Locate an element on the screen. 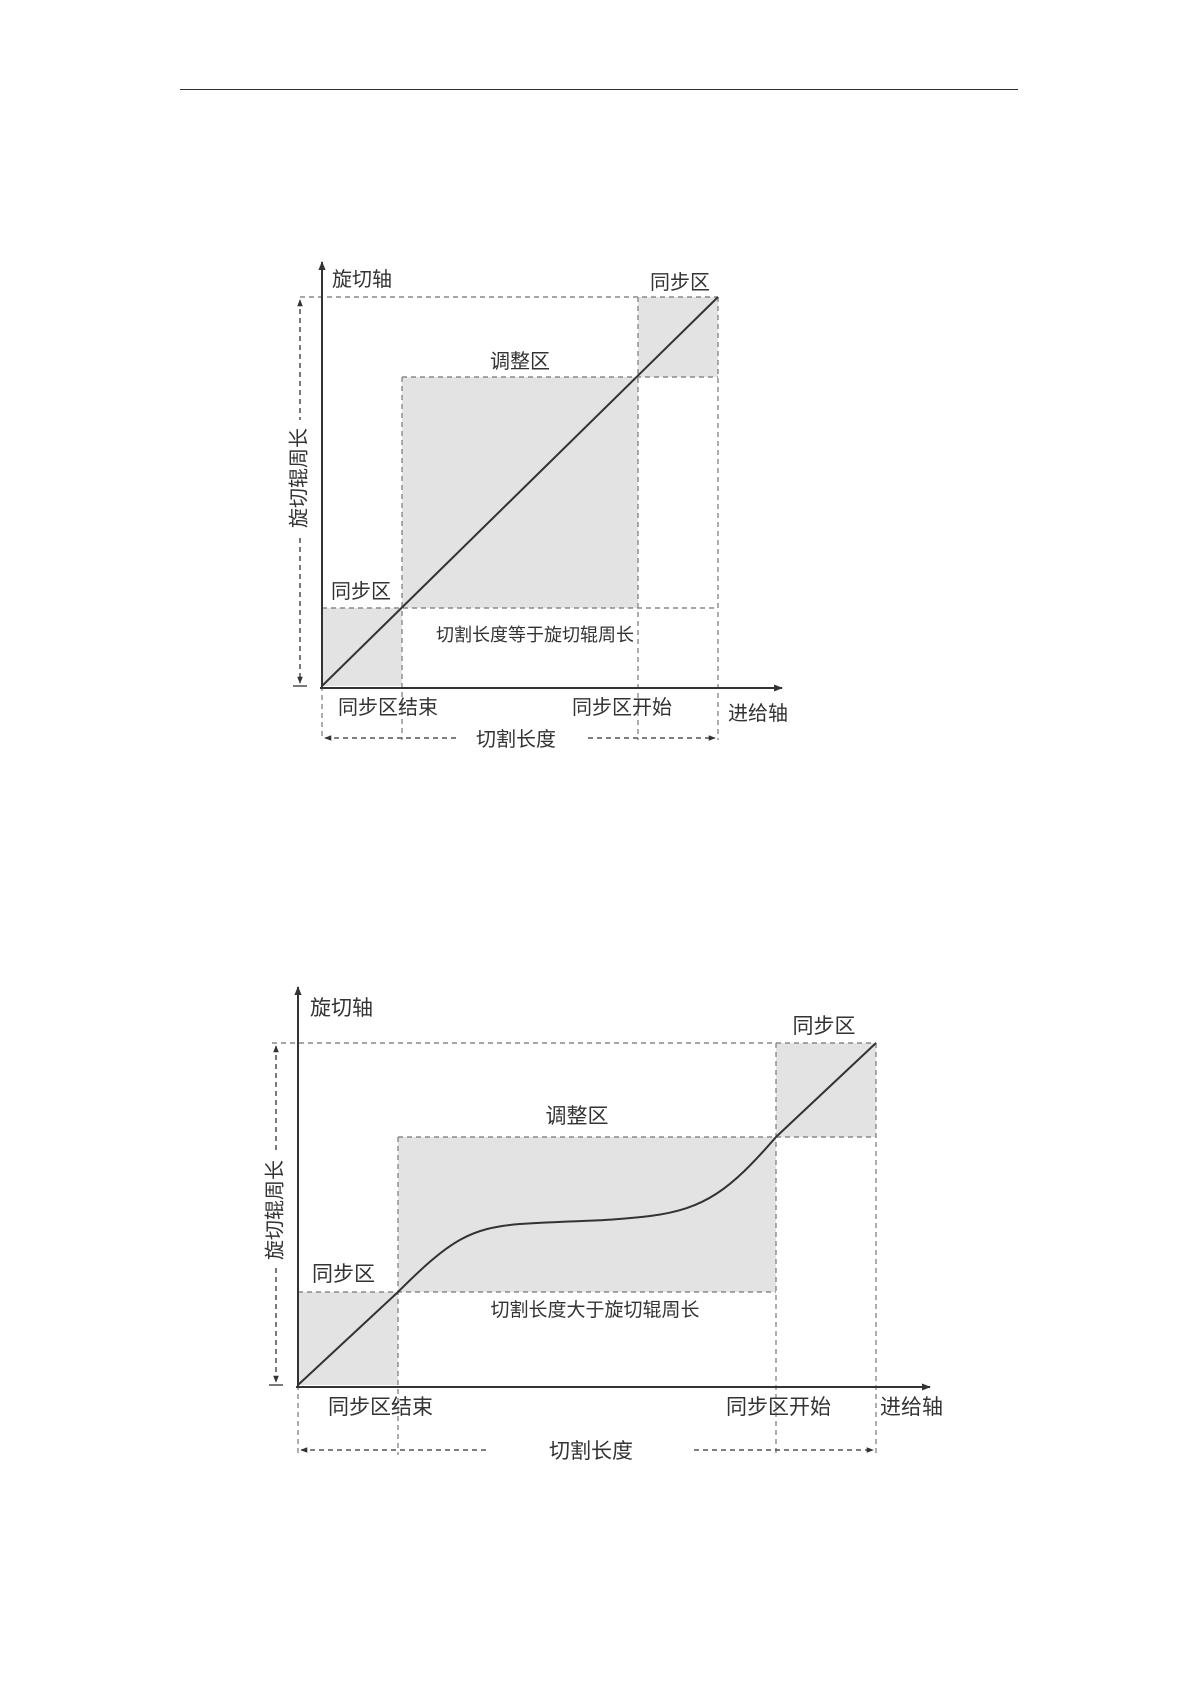  note-label: 切割长度等于旋切辊周长 is located at coordinates (535, 635).